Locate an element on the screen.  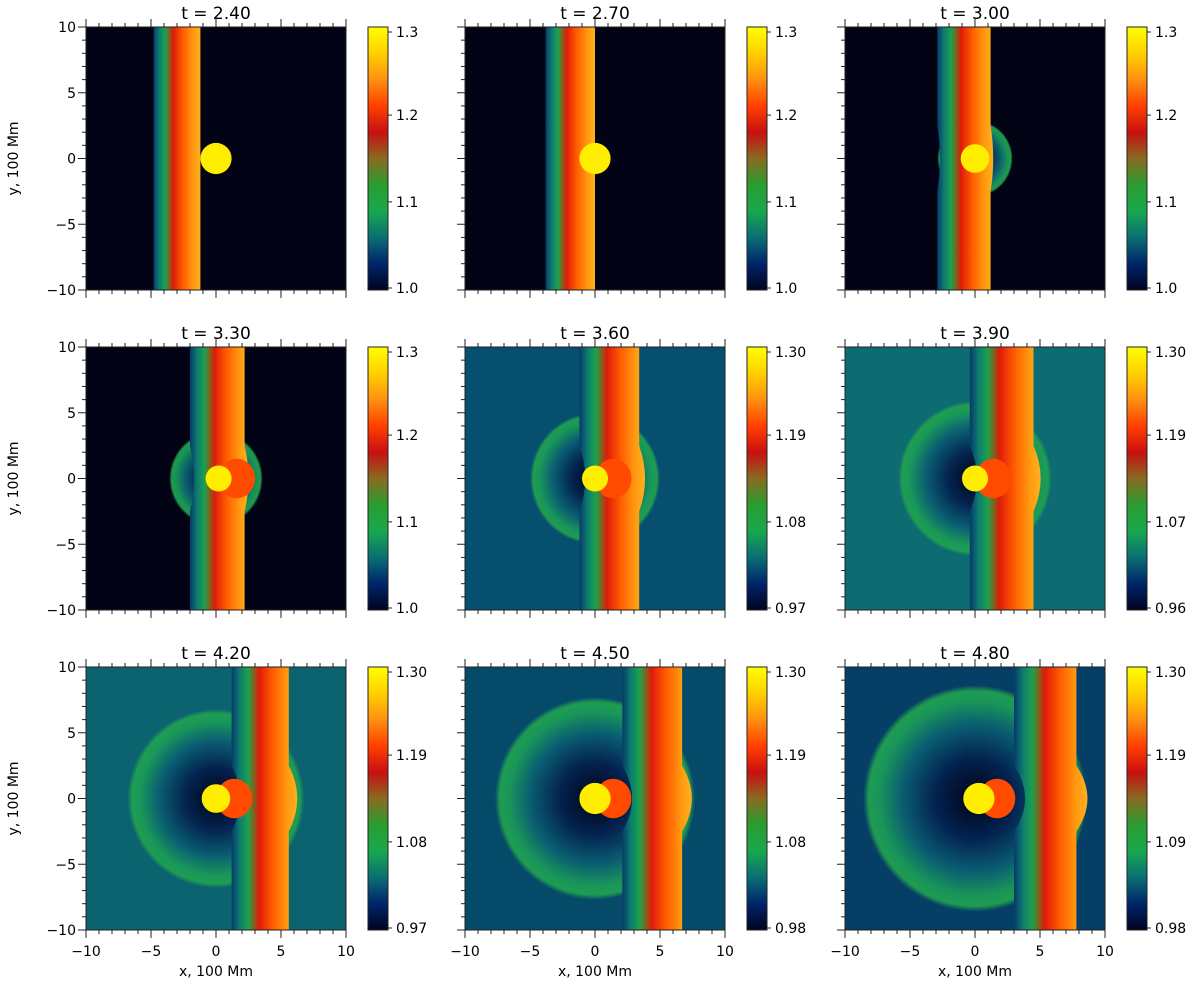
colorbar-tick-label: 0.96 is located at coordinates (1170, 609).